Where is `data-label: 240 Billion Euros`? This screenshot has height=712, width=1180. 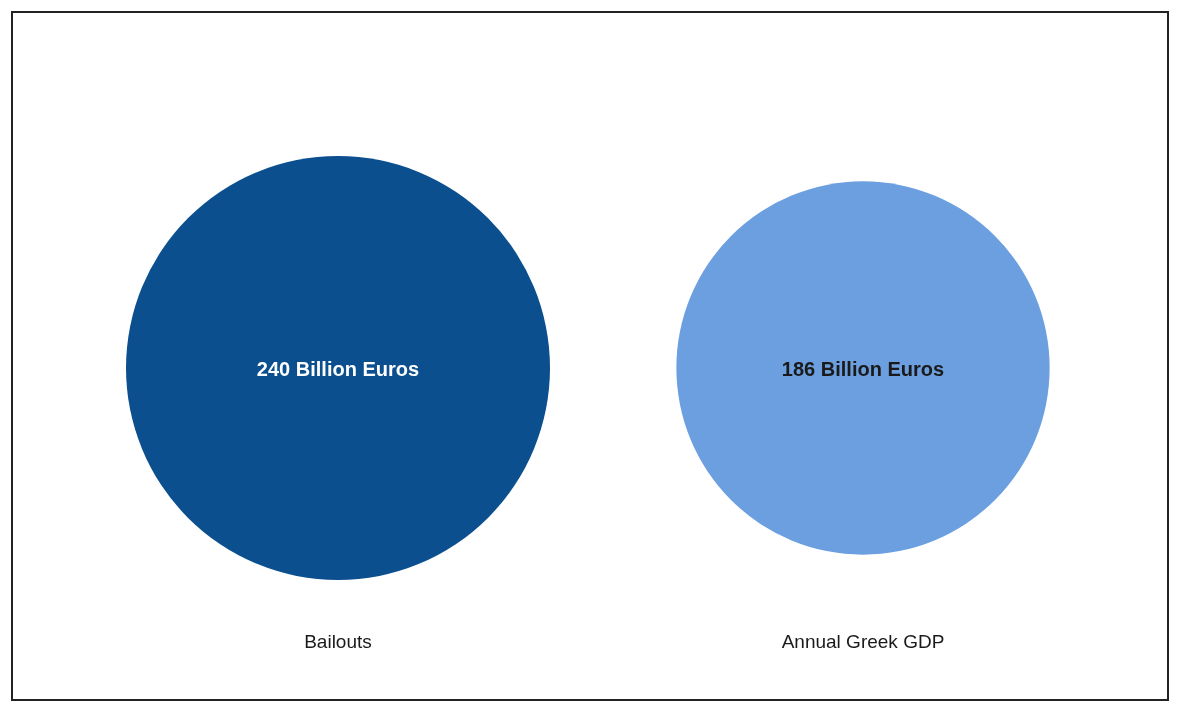
data-label: 240 Billion Euros is located at coordinates (338, 369).